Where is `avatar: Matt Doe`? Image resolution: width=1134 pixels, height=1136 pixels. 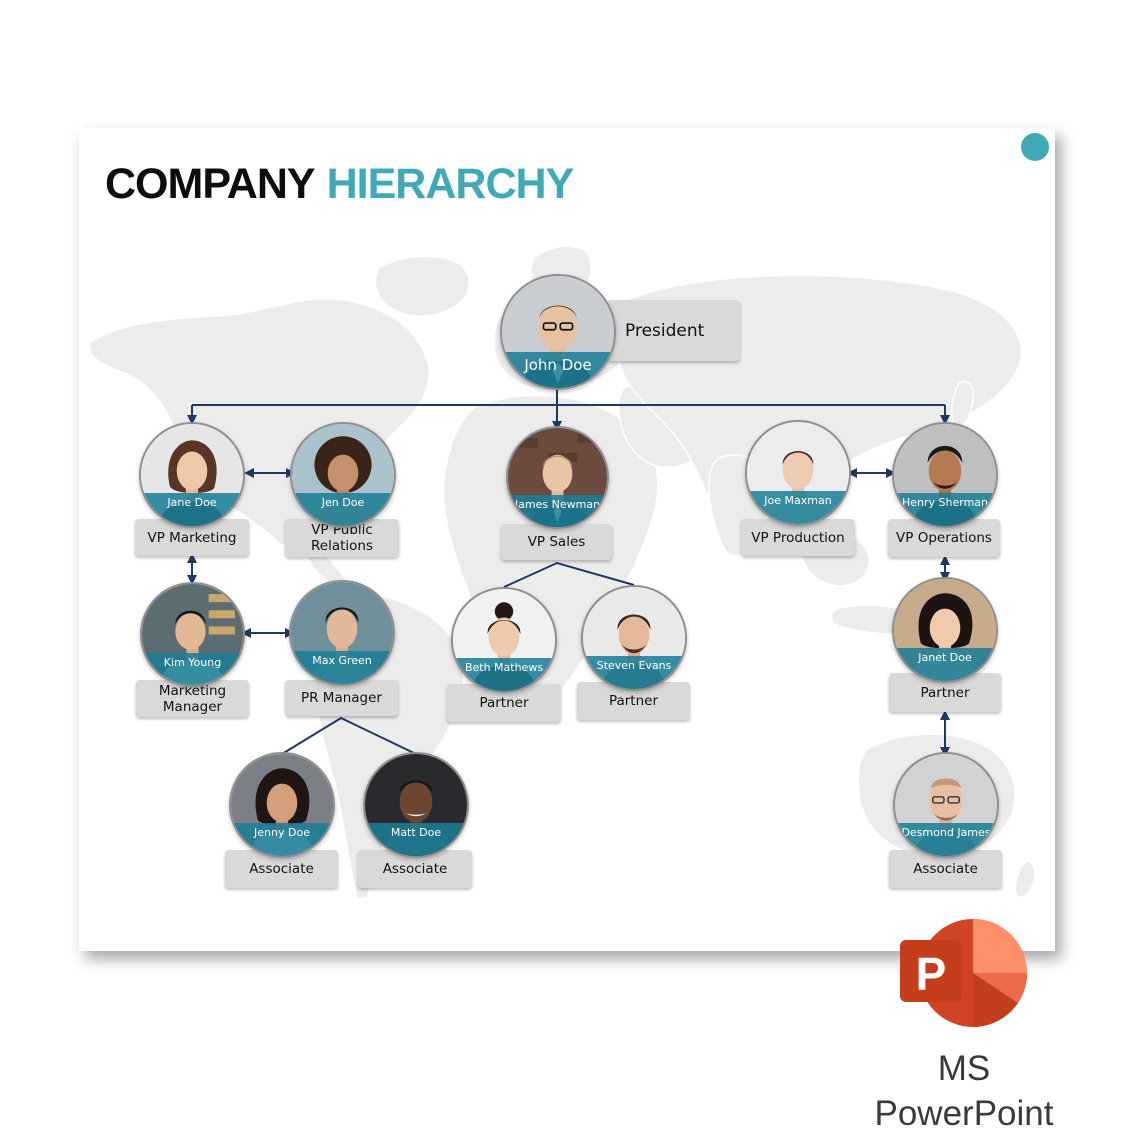 avatar: Matt Doe is located at coordinates (416, 805).